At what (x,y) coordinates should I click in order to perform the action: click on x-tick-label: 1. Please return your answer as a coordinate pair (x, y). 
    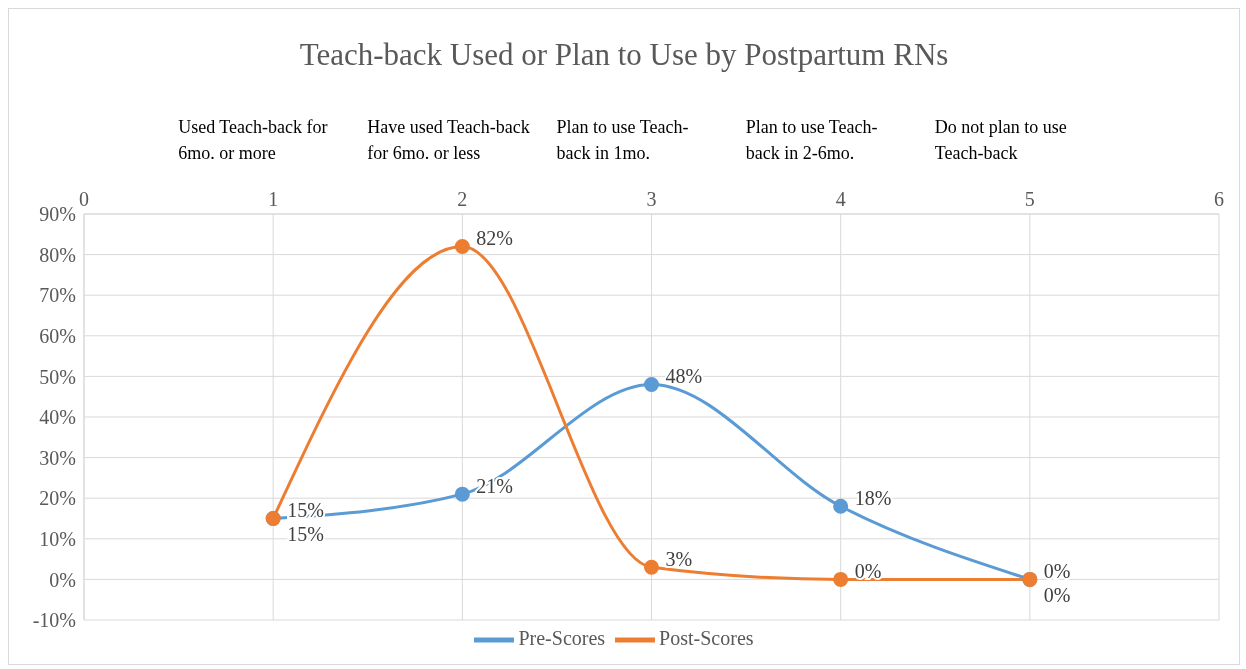
    Looking at the image, I should click on (273, 199).